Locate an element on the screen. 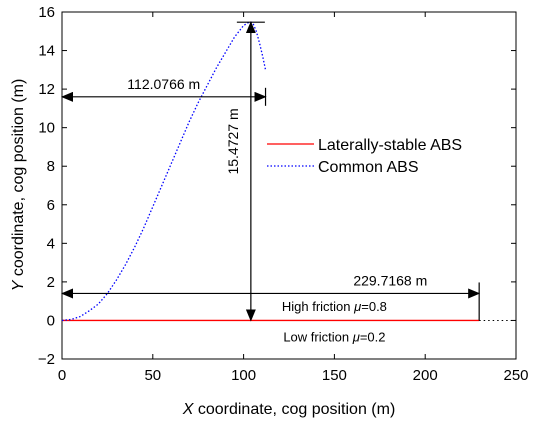 This screenshot has height=423, width=533. y-tick-label: 10 is located at coordinates (46, 128).